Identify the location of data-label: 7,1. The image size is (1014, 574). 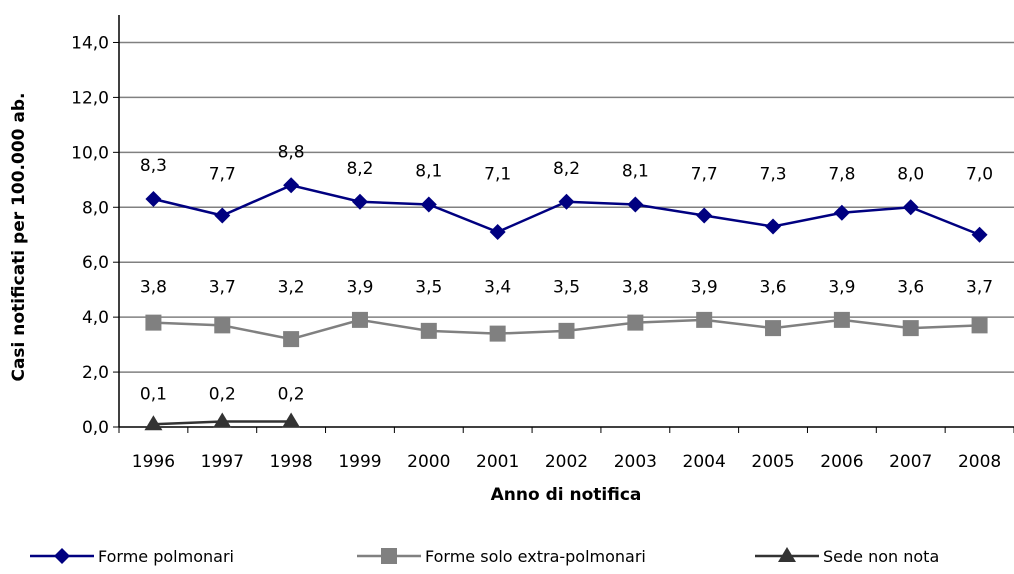
(497, 174).